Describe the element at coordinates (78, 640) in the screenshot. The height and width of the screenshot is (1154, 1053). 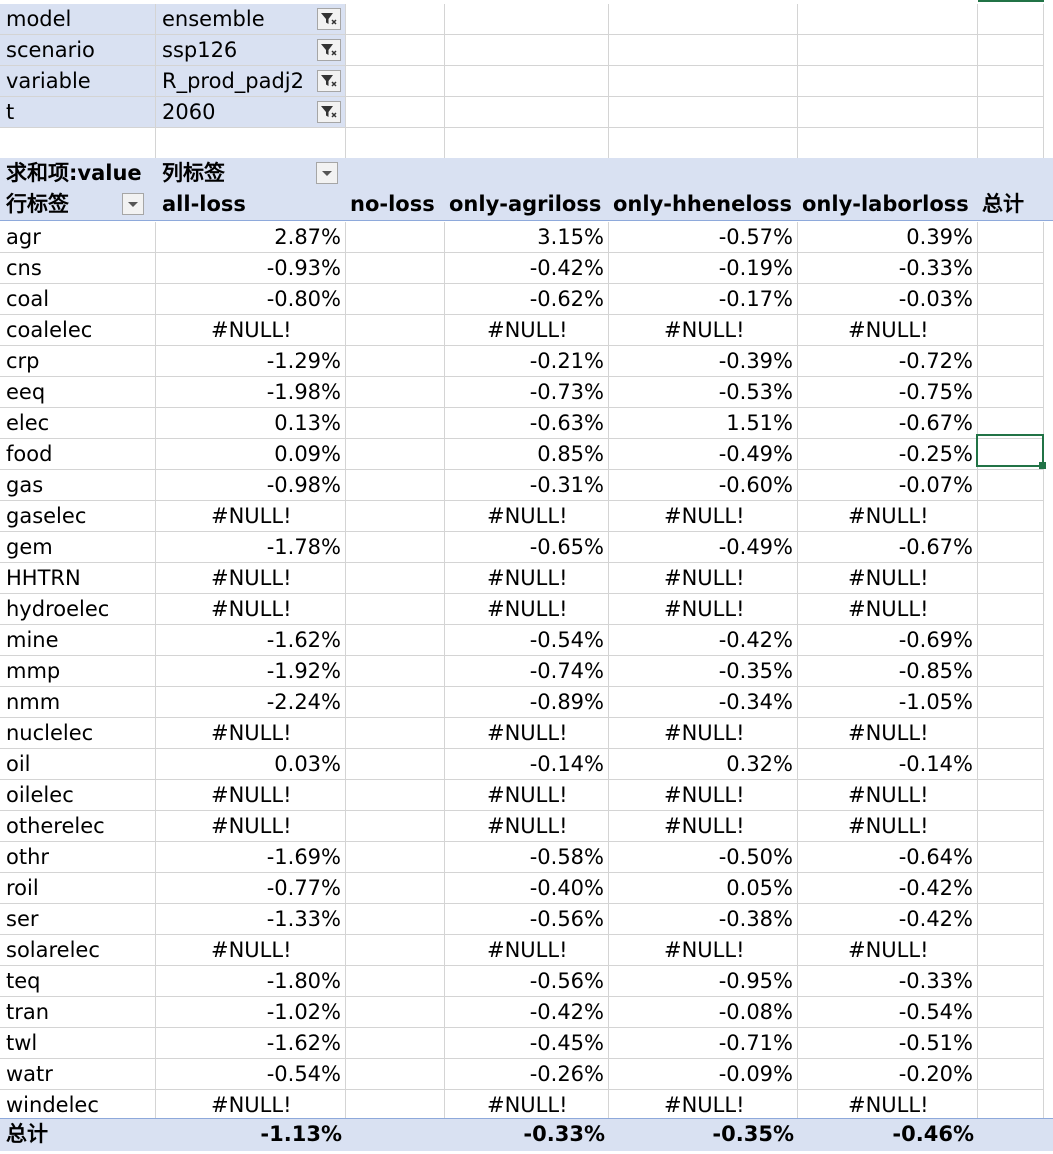
I see `row-label: mine` at that location.